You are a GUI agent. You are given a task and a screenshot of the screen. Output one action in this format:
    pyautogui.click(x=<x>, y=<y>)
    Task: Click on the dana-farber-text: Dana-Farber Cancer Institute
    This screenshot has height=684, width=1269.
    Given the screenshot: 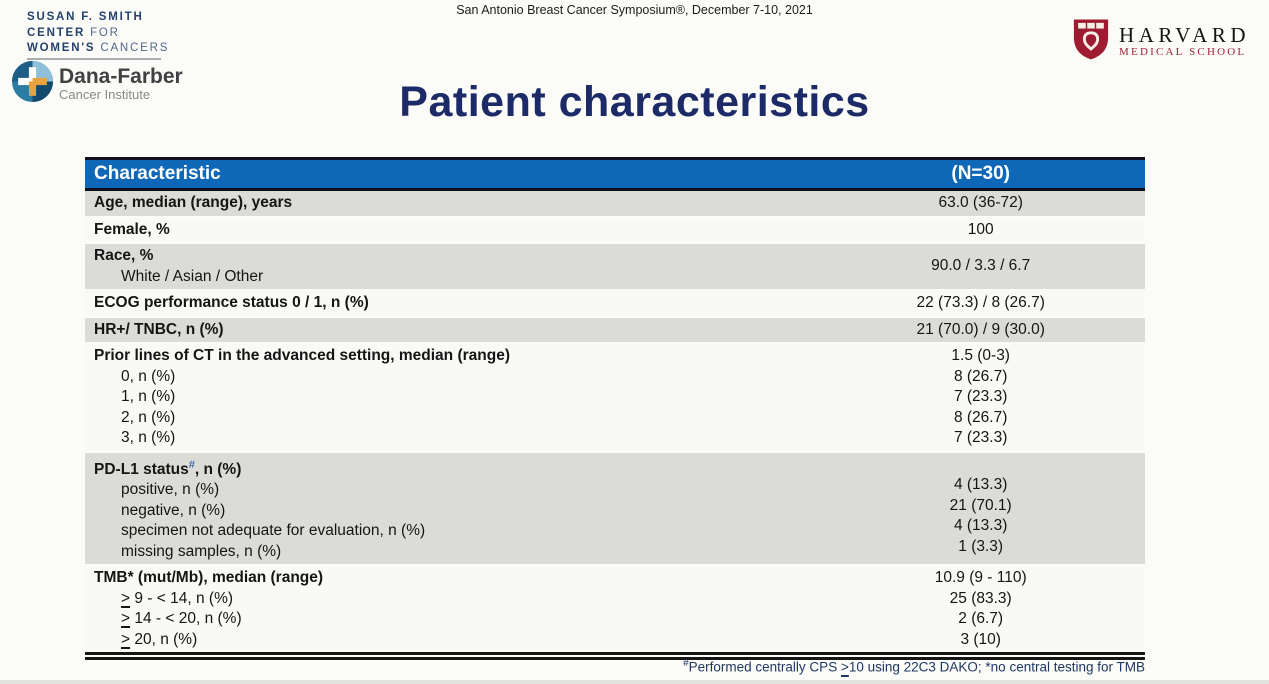 What is the action you would take?
    pyautogui.click(x=121, y=84)
    